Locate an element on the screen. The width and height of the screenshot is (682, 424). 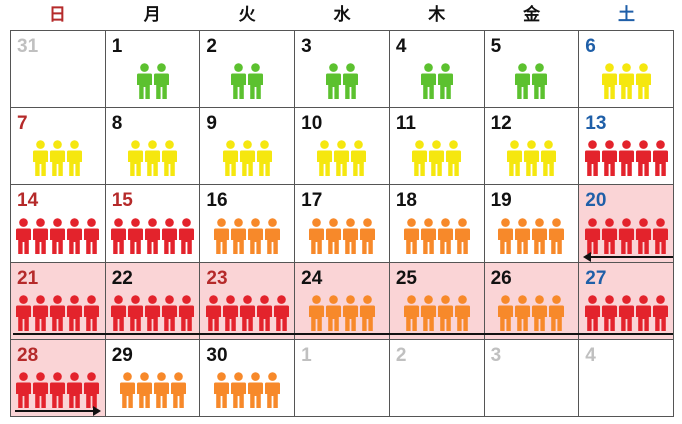
day-cell: 15 is located at coordinates (153, 224).